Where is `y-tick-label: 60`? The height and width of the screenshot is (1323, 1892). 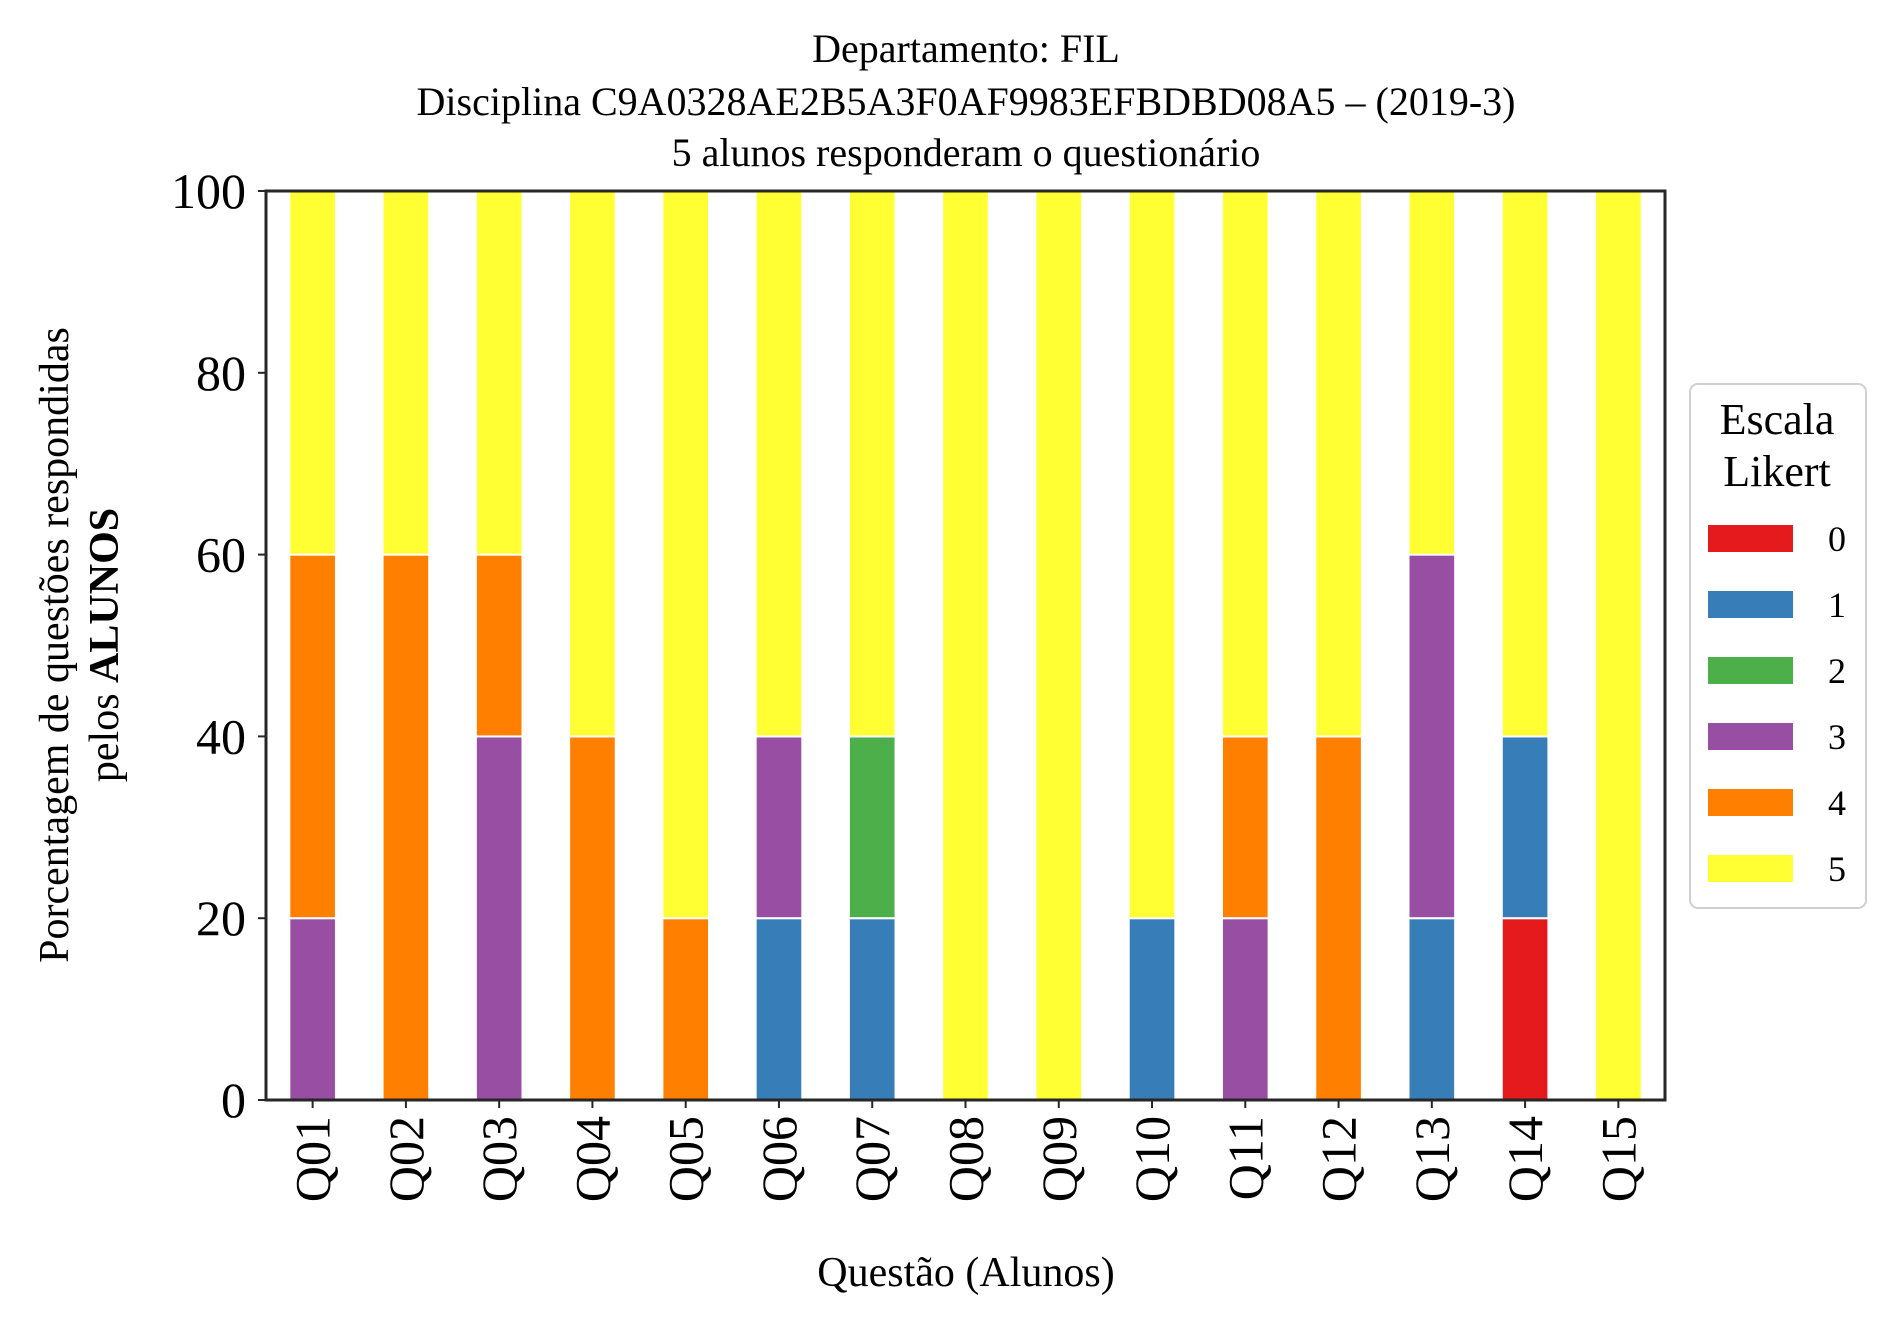 y-tick-label: 60 is located at coordinates (221, 555).